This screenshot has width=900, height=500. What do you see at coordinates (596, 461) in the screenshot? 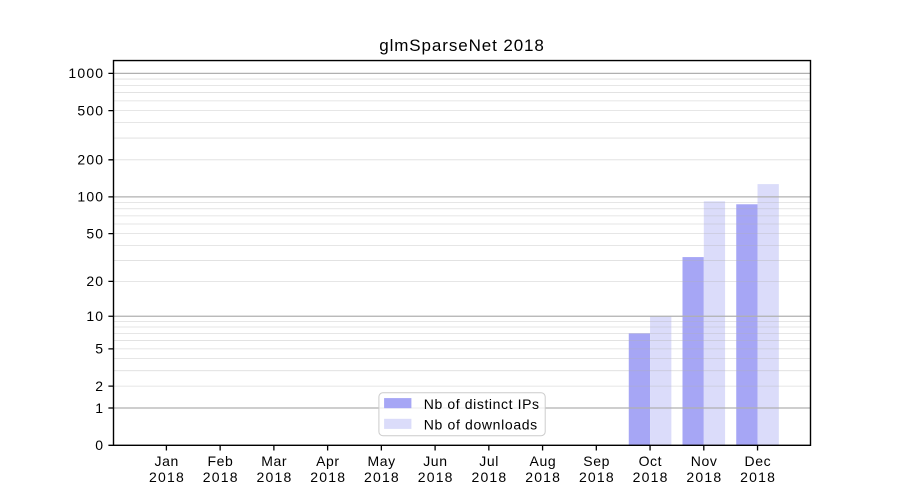
I see `svg-text: Sep` at bounding box center [596, 461].